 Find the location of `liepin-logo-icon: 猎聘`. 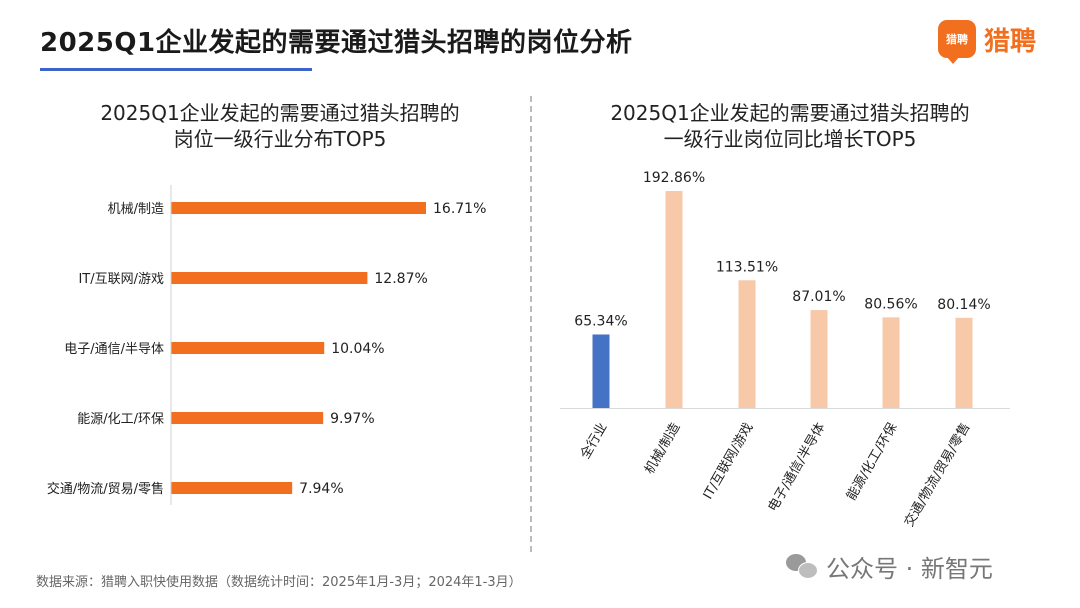

liepin-logo-icon: 猎聘 is located at coordinates (957, 42).